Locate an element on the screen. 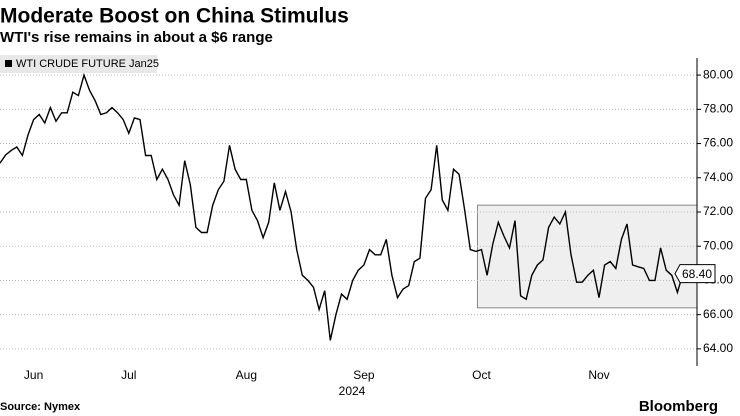  y-tick-label: 74.00 is located at coordinates (718, 177).